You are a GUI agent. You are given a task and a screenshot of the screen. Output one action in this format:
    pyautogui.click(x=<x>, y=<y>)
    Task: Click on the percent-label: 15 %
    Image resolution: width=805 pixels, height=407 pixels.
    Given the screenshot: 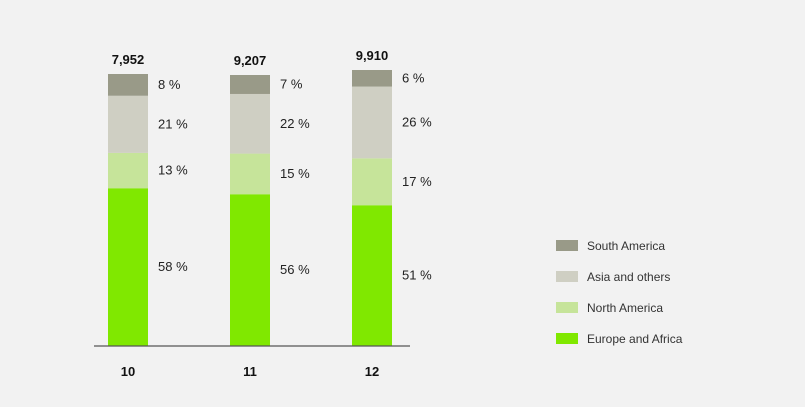 What is the action you would take?
    pyautogui.click(x=295, y=173)
    